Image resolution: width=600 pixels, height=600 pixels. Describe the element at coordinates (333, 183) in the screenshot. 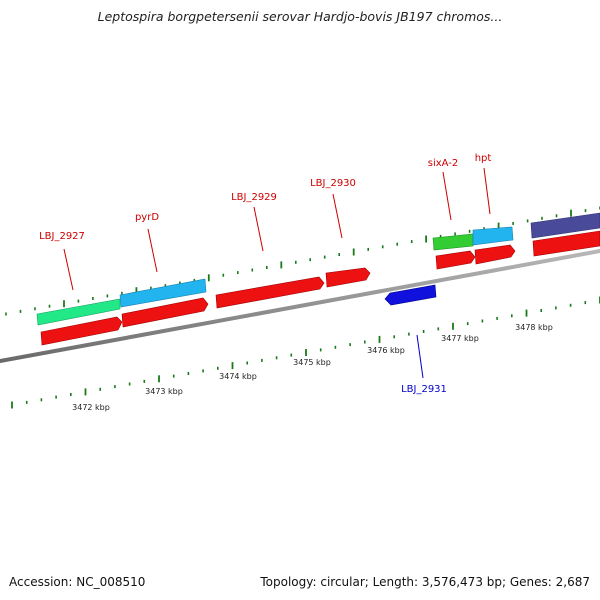

I see `gene-label-lbj-2930: LBJ_2930` at that location.